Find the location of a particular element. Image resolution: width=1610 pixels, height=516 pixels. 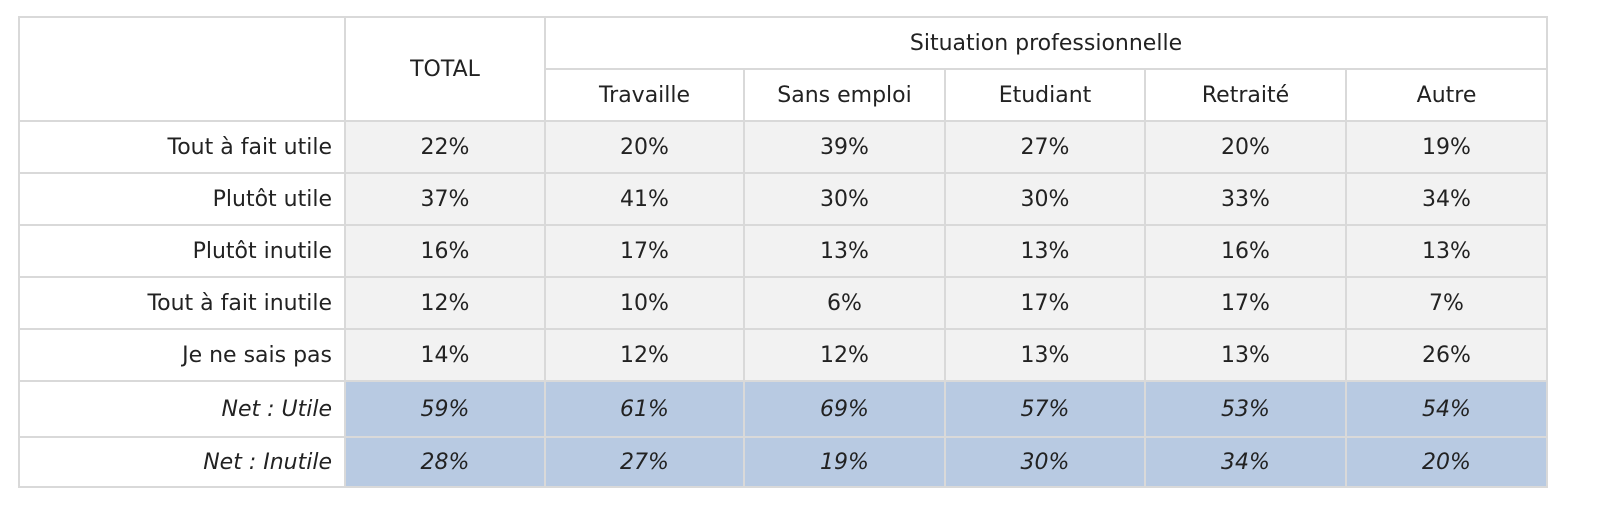

value-cell: 26% is located at coordinates (1446, 355).